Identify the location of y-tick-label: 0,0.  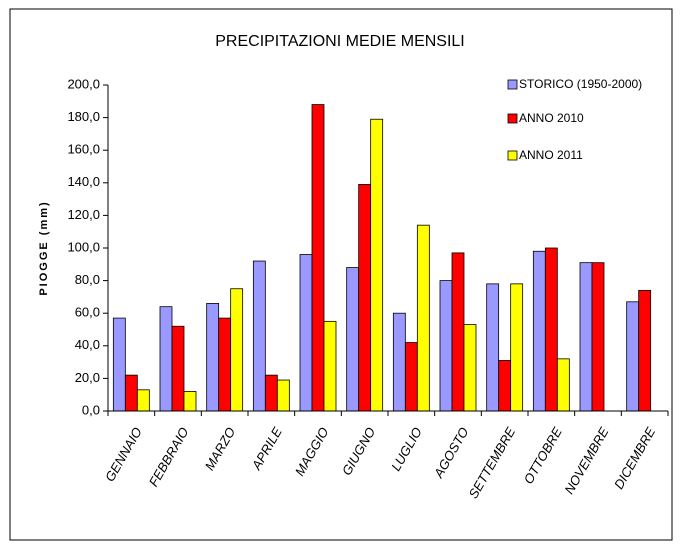
(91, 409).